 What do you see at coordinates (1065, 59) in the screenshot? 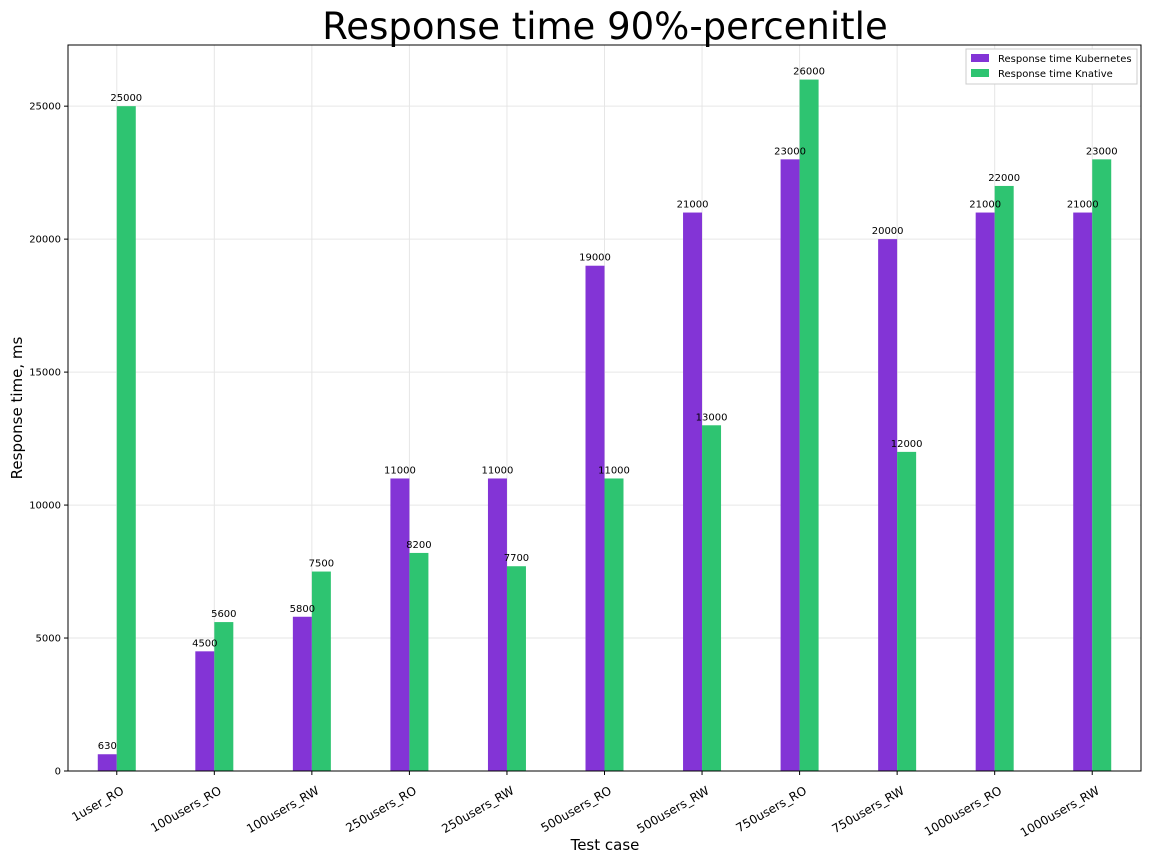
I see `legend-entry-kubernetes: Response time Kubernetes` at bounding box center [1065, 59].